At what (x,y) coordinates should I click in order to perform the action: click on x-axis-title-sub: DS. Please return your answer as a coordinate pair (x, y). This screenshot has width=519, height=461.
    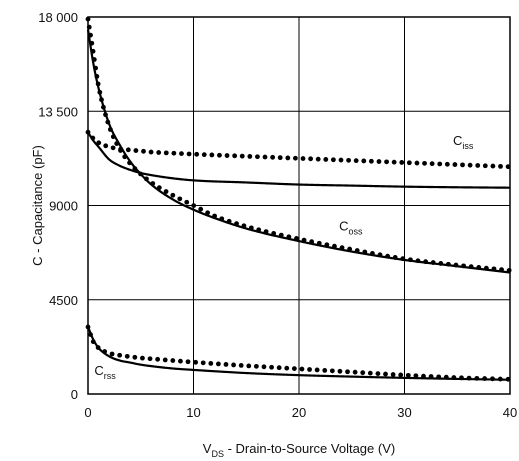
    Looking at the image, I should click on (217, 454).